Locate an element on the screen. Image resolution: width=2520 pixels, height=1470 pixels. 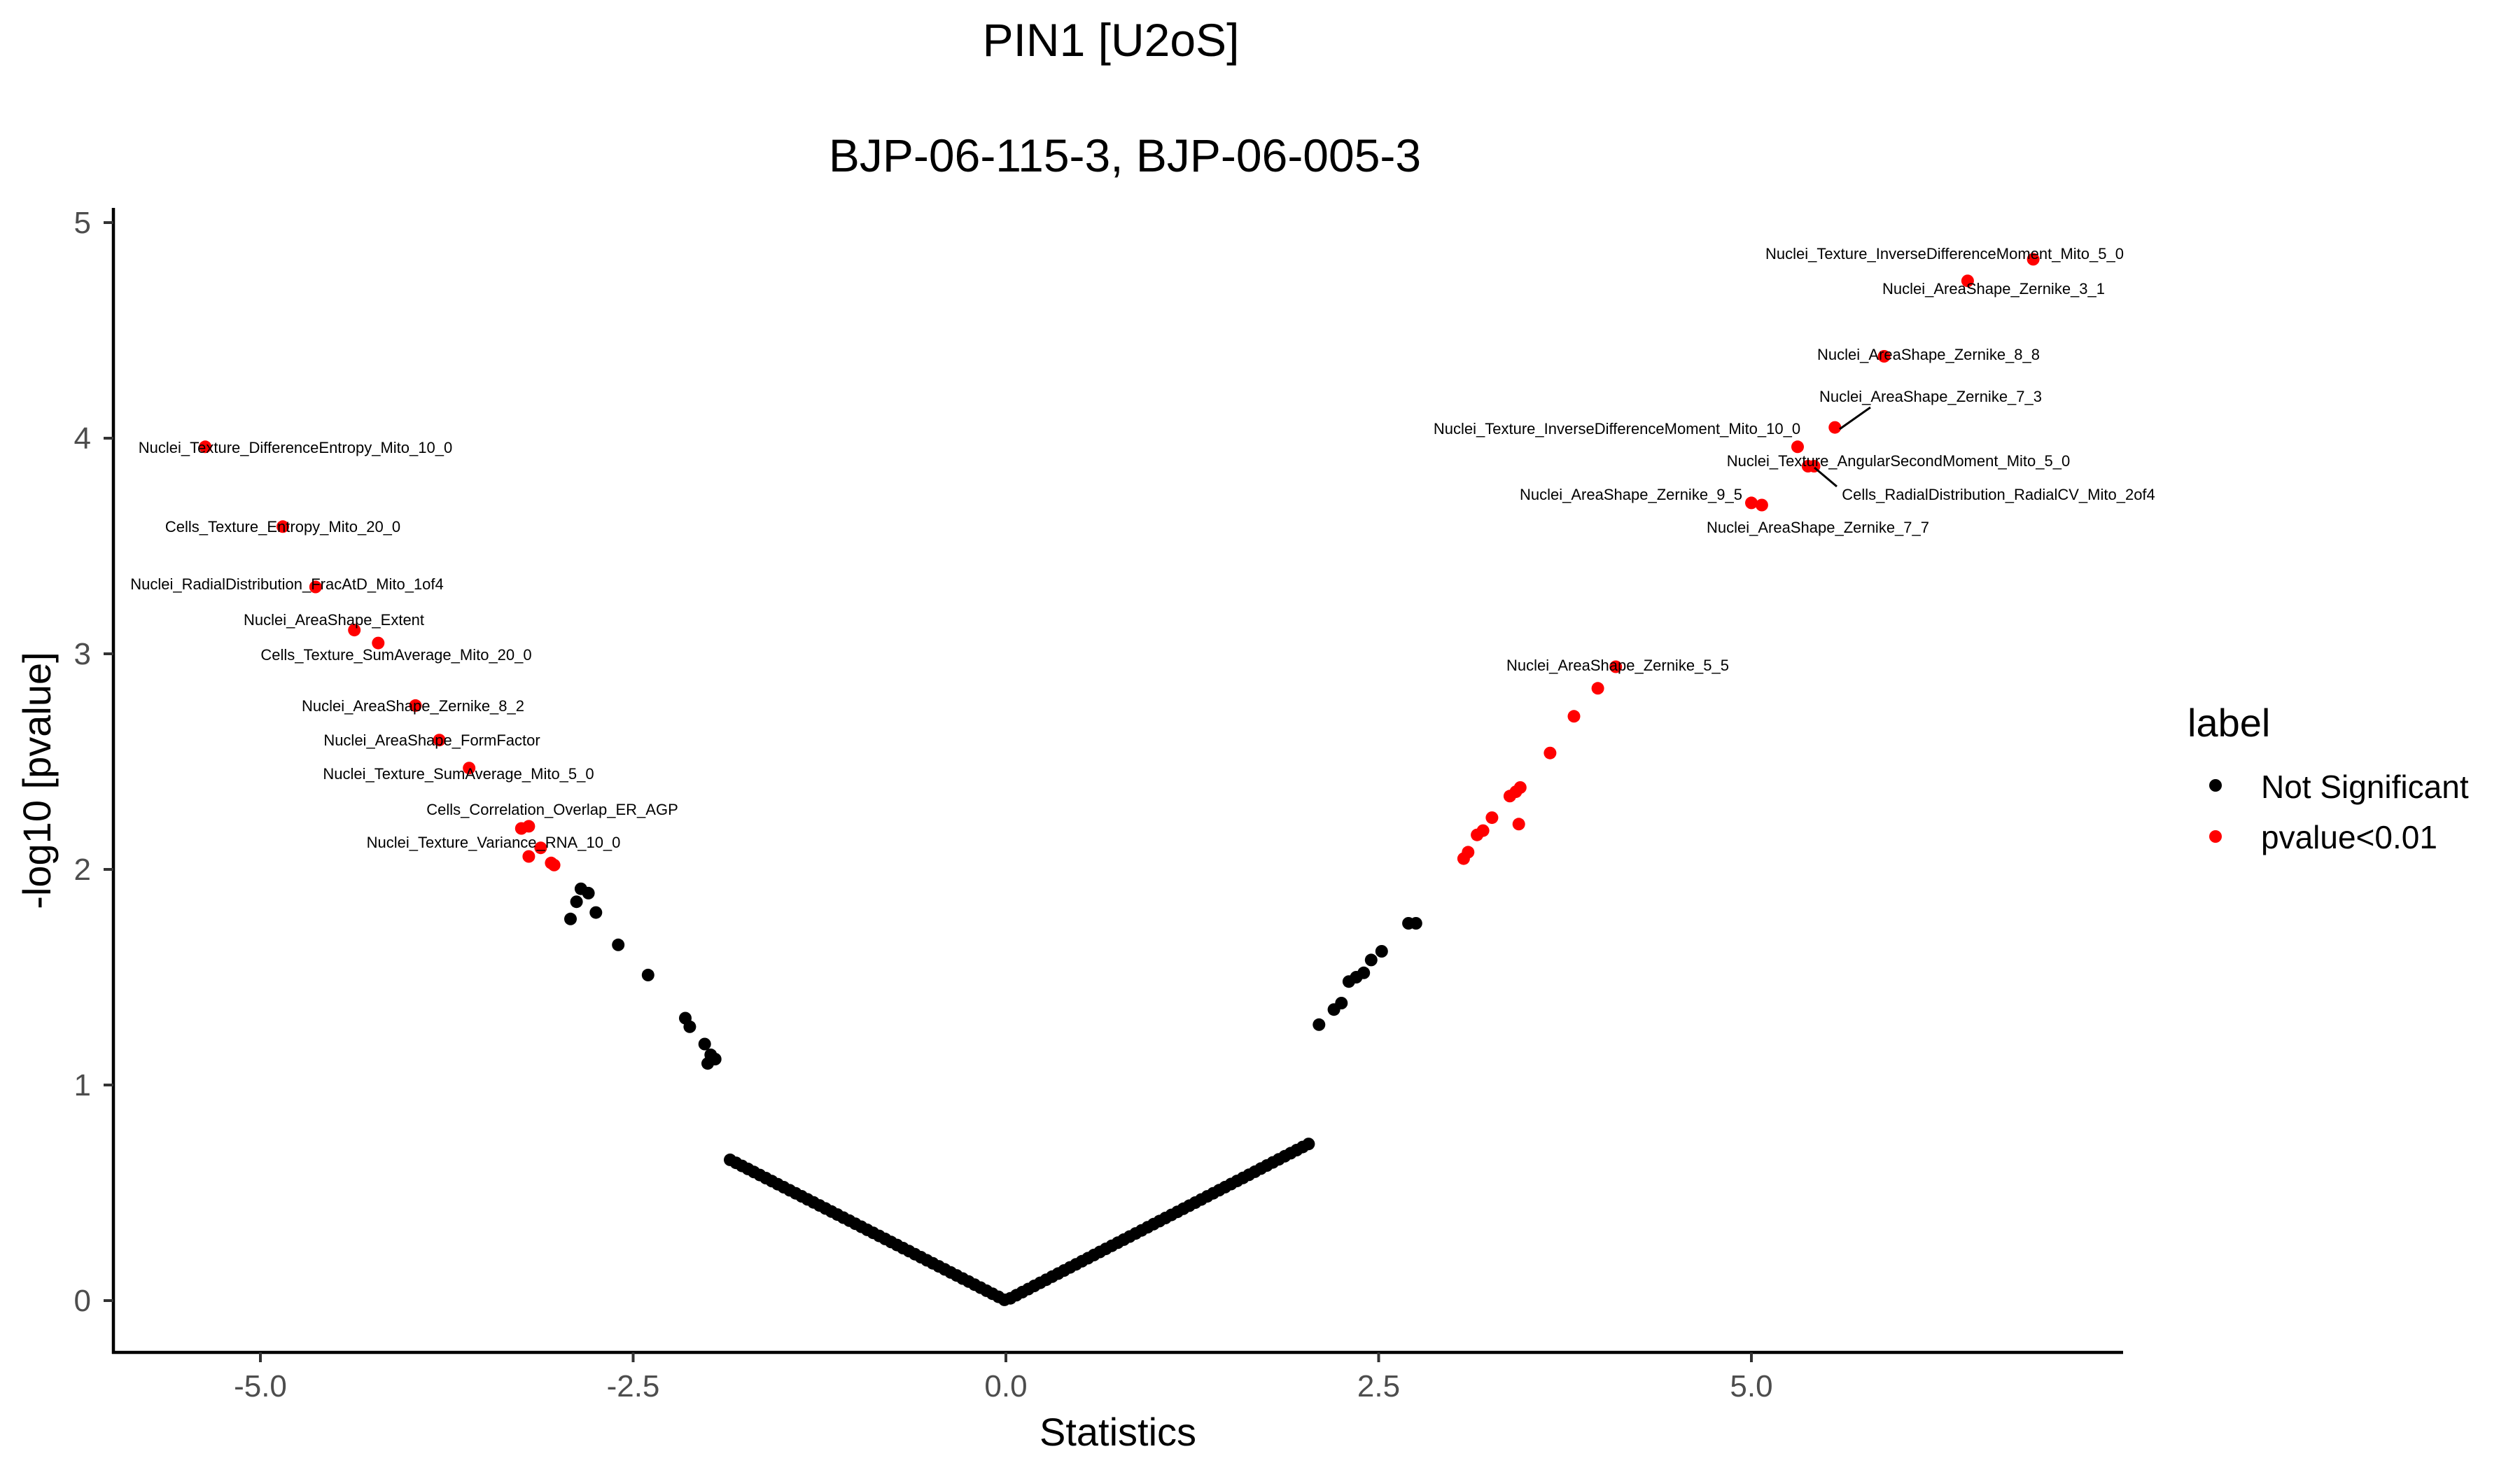
point-label: Nuclei_AreaShape_Zernike_8_8 is located at coordinates (1928, 354).